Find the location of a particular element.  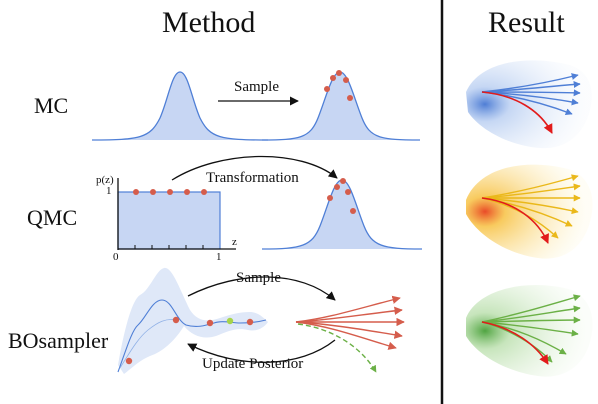

axis-tick-one-y: 1 is located at coordinates (109, 191).